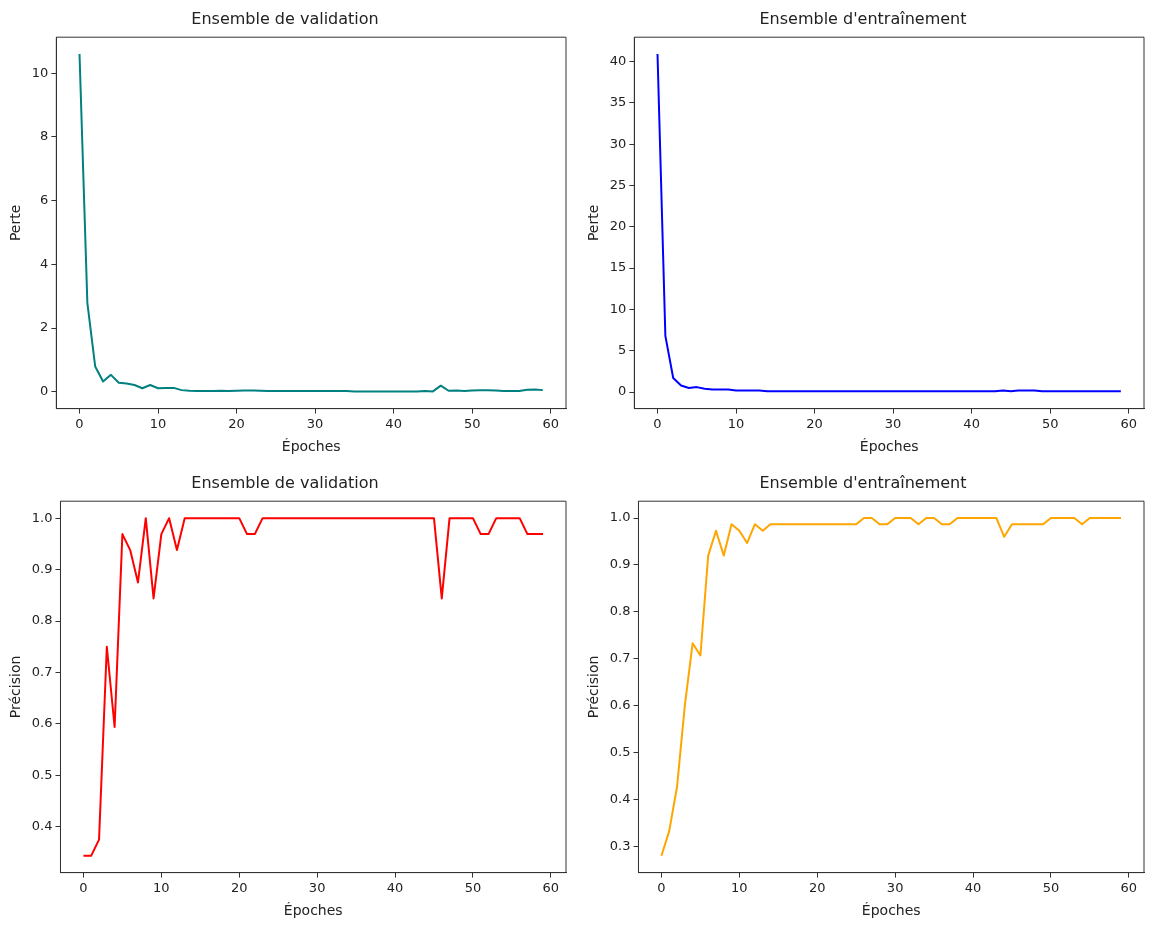  What do you see at coordinates (44, 136) in the screenshot?
I see `y-tick-label: 8` at bounding box center [44, 136].